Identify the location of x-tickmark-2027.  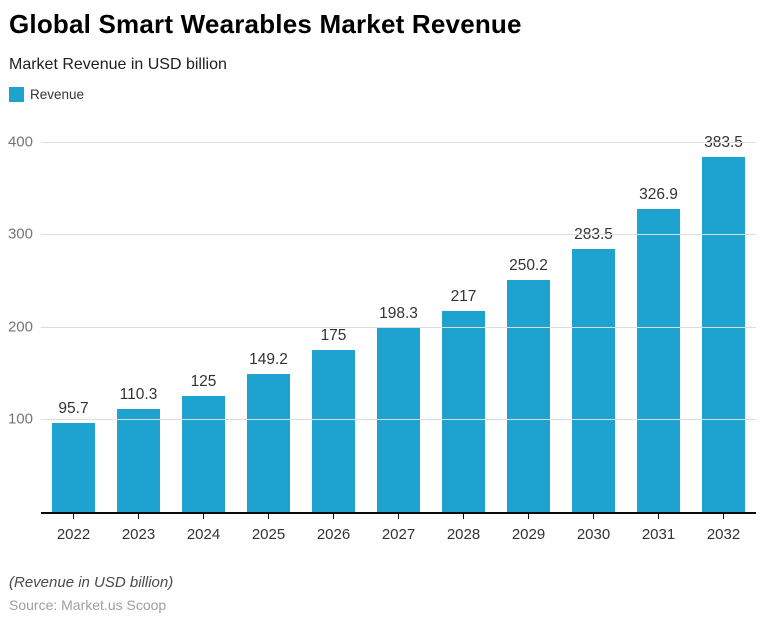
(398, 516).